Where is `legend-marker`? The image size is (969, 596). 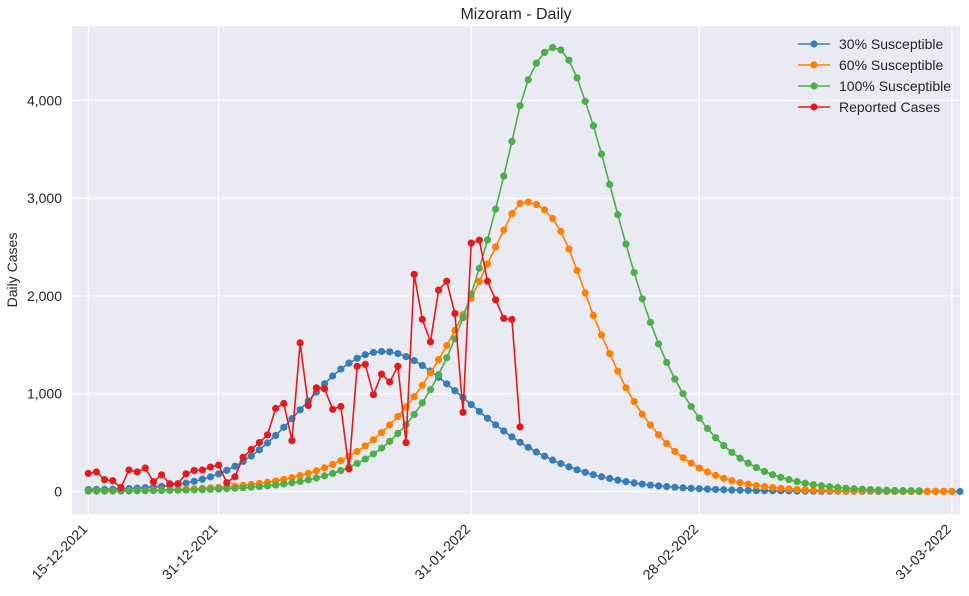
legend-marker is located at coordinates (814, 65).